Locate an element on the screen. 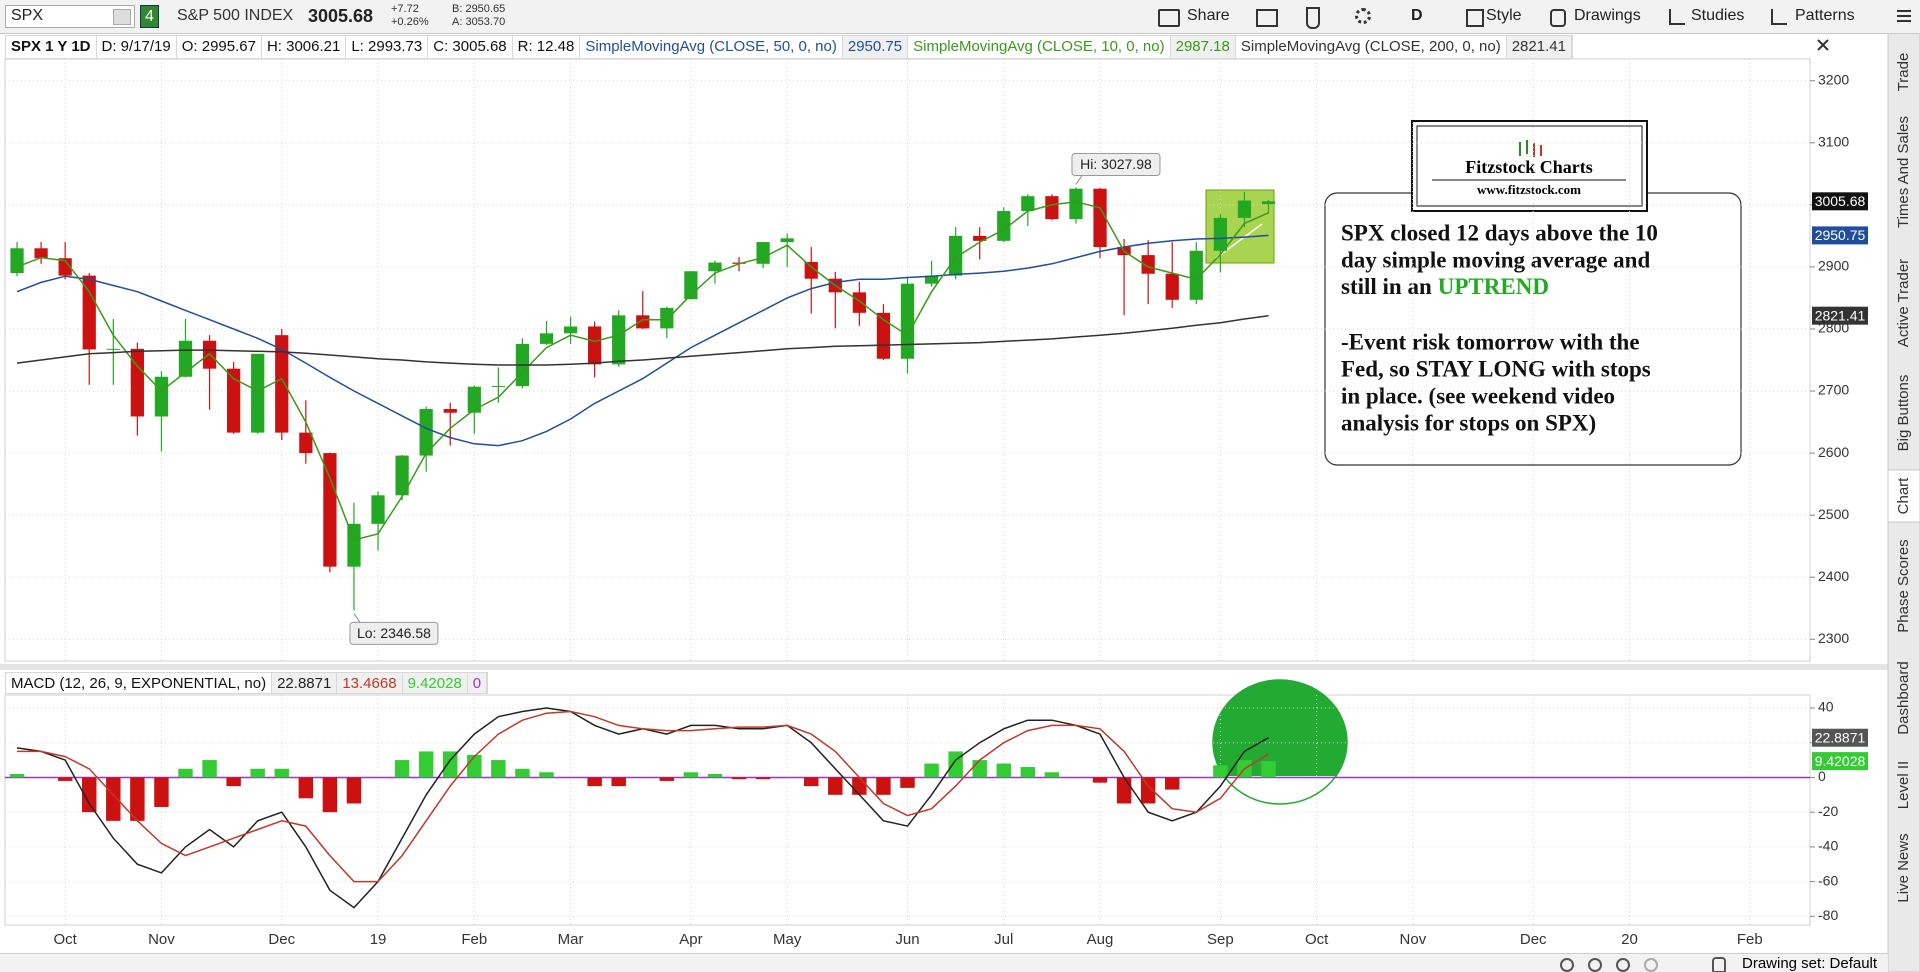 The width and height of the screenshot is (1920, 972). y-tick-label: 2500 is located at coordinates (1833, 514).